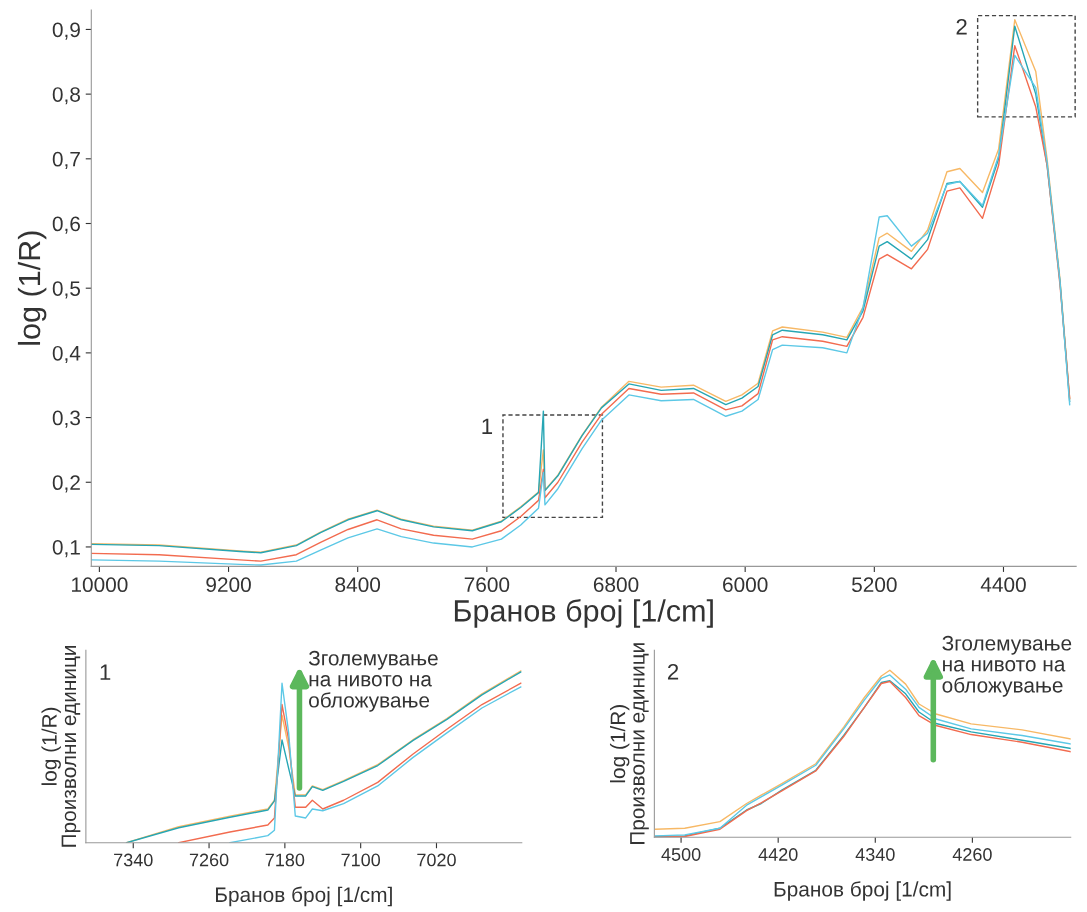 This screenshot has height=912, width=1087. I want to click on x-tick-label: 6800, so click(616, 585).